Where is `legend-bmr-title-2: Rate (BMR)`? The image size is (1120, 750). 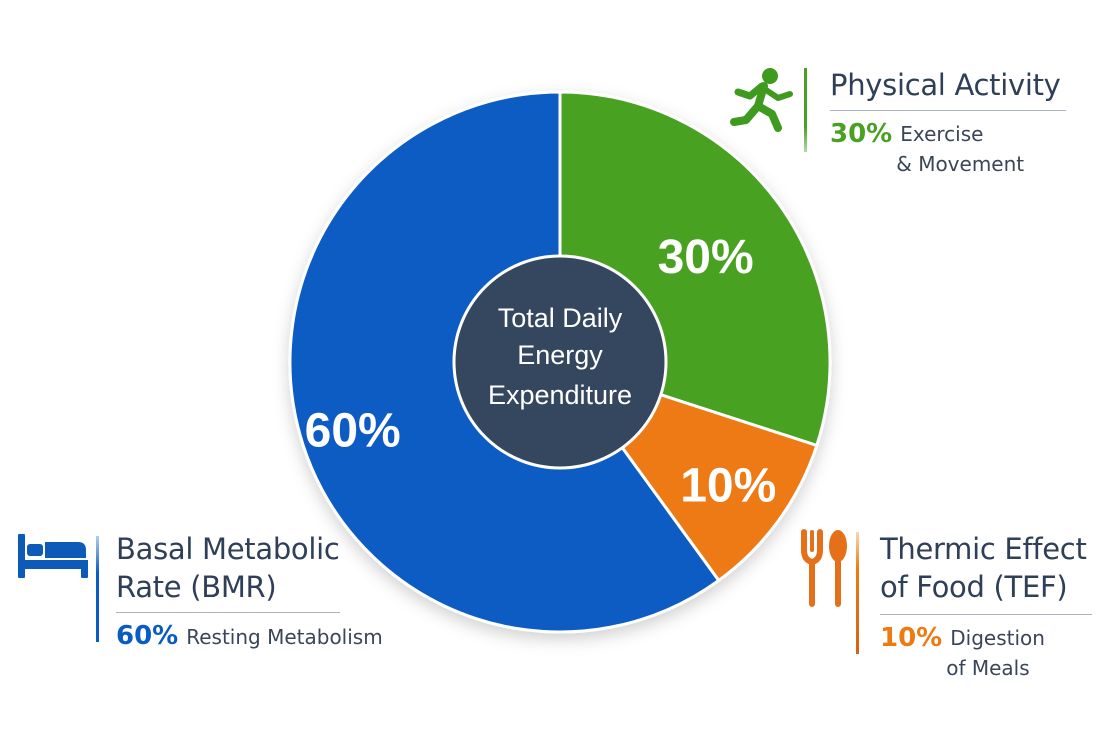
legend-bmr-title-2: Rate (BMR) is located at coordinates (196, 587).